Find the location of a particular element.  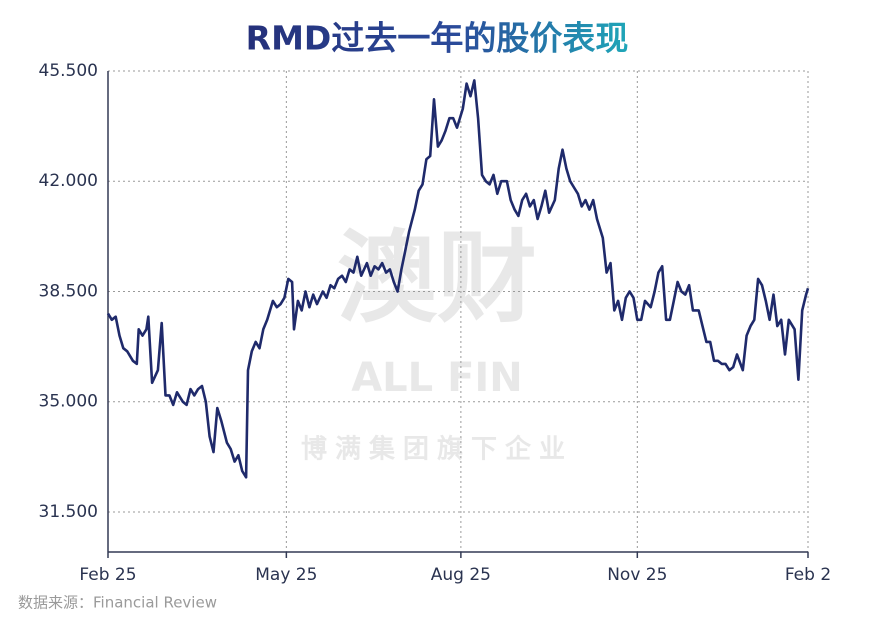

watermark-logo: 澳财 is located at coordinates (437, 277).